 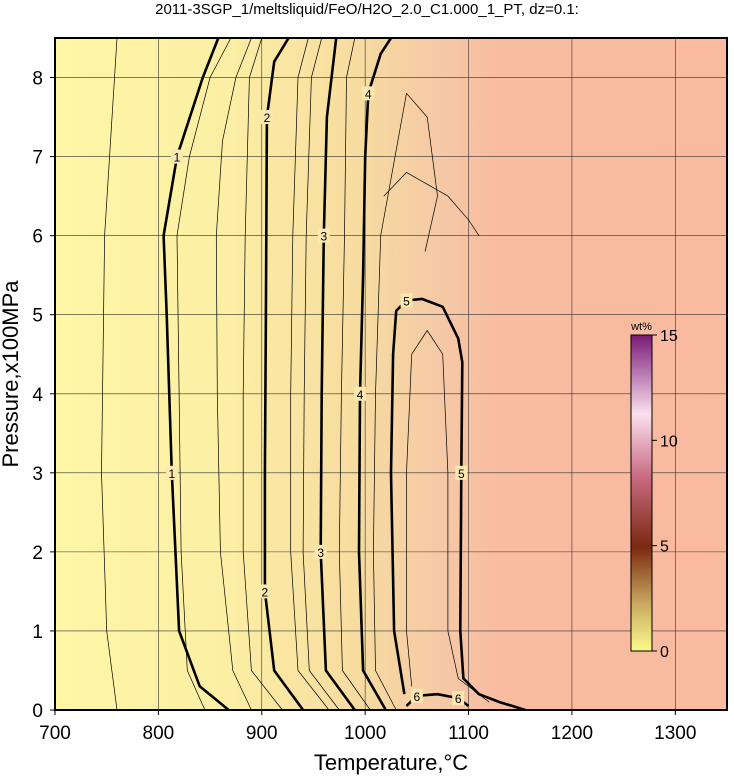 I want to click on colorbar-tick-label: 10, so click(x=669, y=441).